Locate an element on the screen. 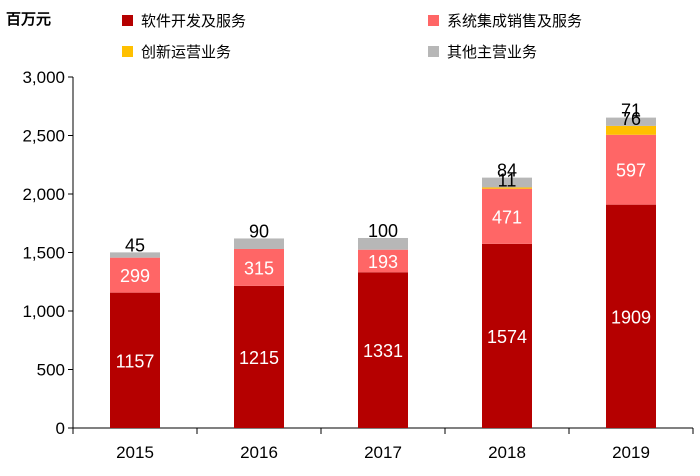 Image resolution: width=700 pixels, height=476 pixels. data-label: 1215 is located at coordinates (259, 358).